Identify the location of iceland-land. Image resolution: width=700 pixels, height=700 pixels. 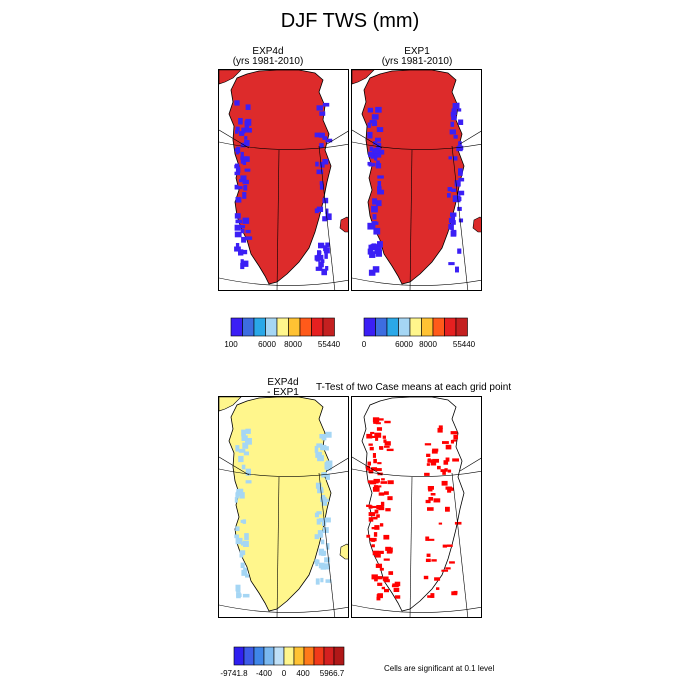
(476, 224).